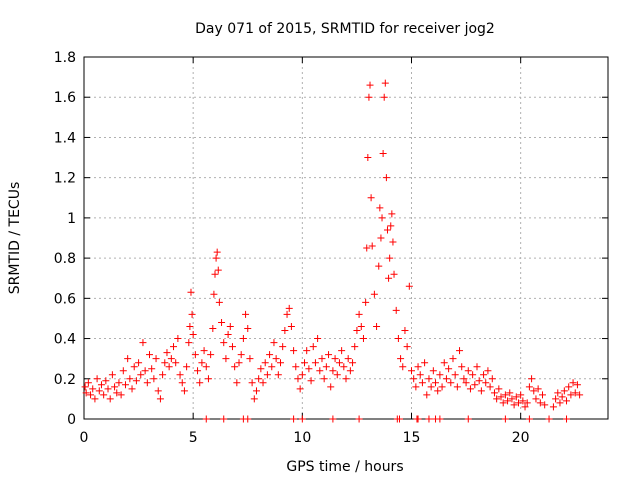 The height and width of the screenshot is (480, 640). I want to click on y-tick-label: 0.8, so click(65, 259).